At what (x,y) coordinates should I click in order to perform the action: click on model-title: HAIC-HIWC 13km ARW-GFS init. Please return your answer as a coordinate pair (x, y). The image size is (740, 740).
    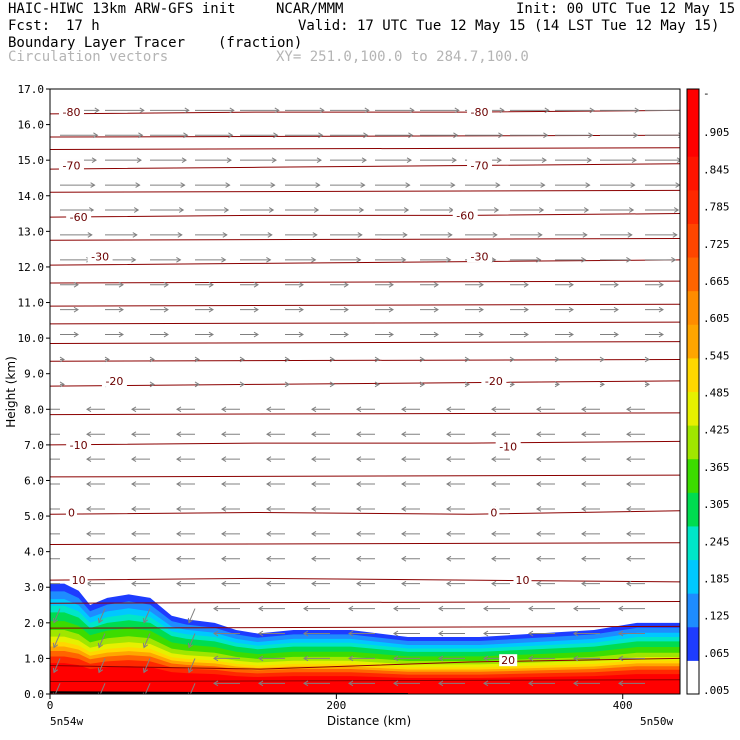
    Looking at the image, I should click on (122, 9).